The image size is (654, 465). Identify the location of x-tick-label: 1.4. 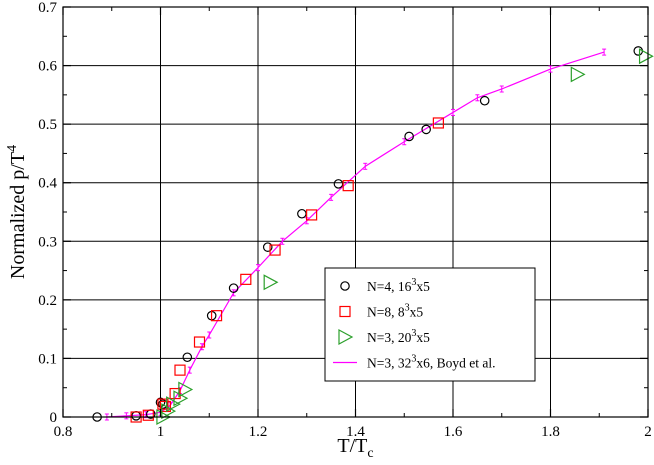
(355, 432).